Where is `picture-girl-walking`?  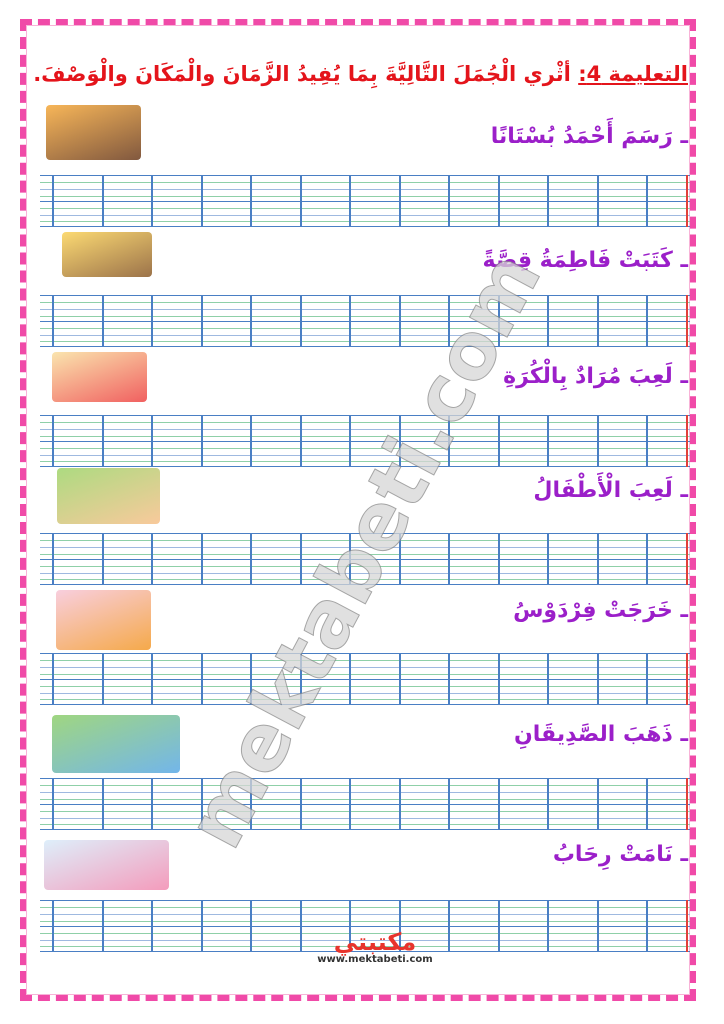
picture-girl-walking is located at coordinates (103, 620).